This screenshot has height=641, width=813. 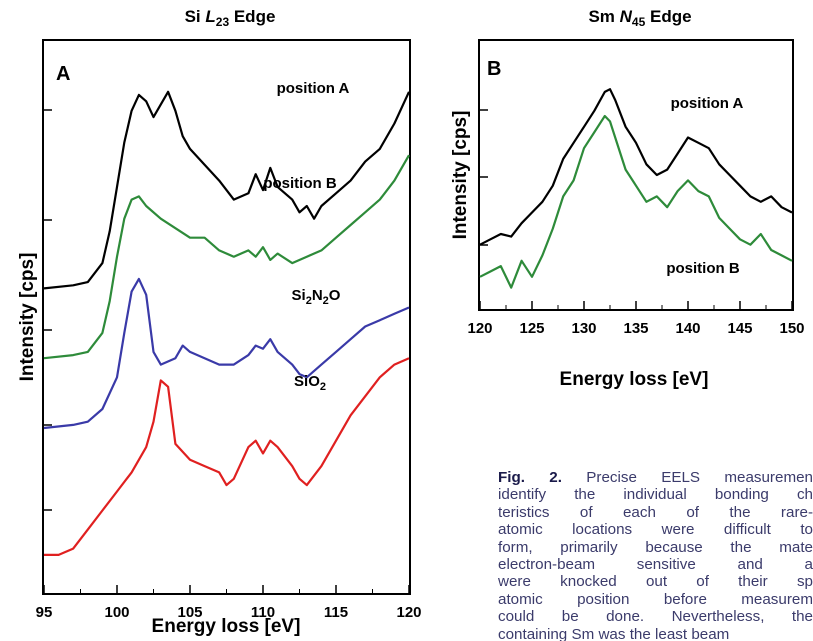 I want to click on x-tick-label: 105, so click(x=189, y=612).